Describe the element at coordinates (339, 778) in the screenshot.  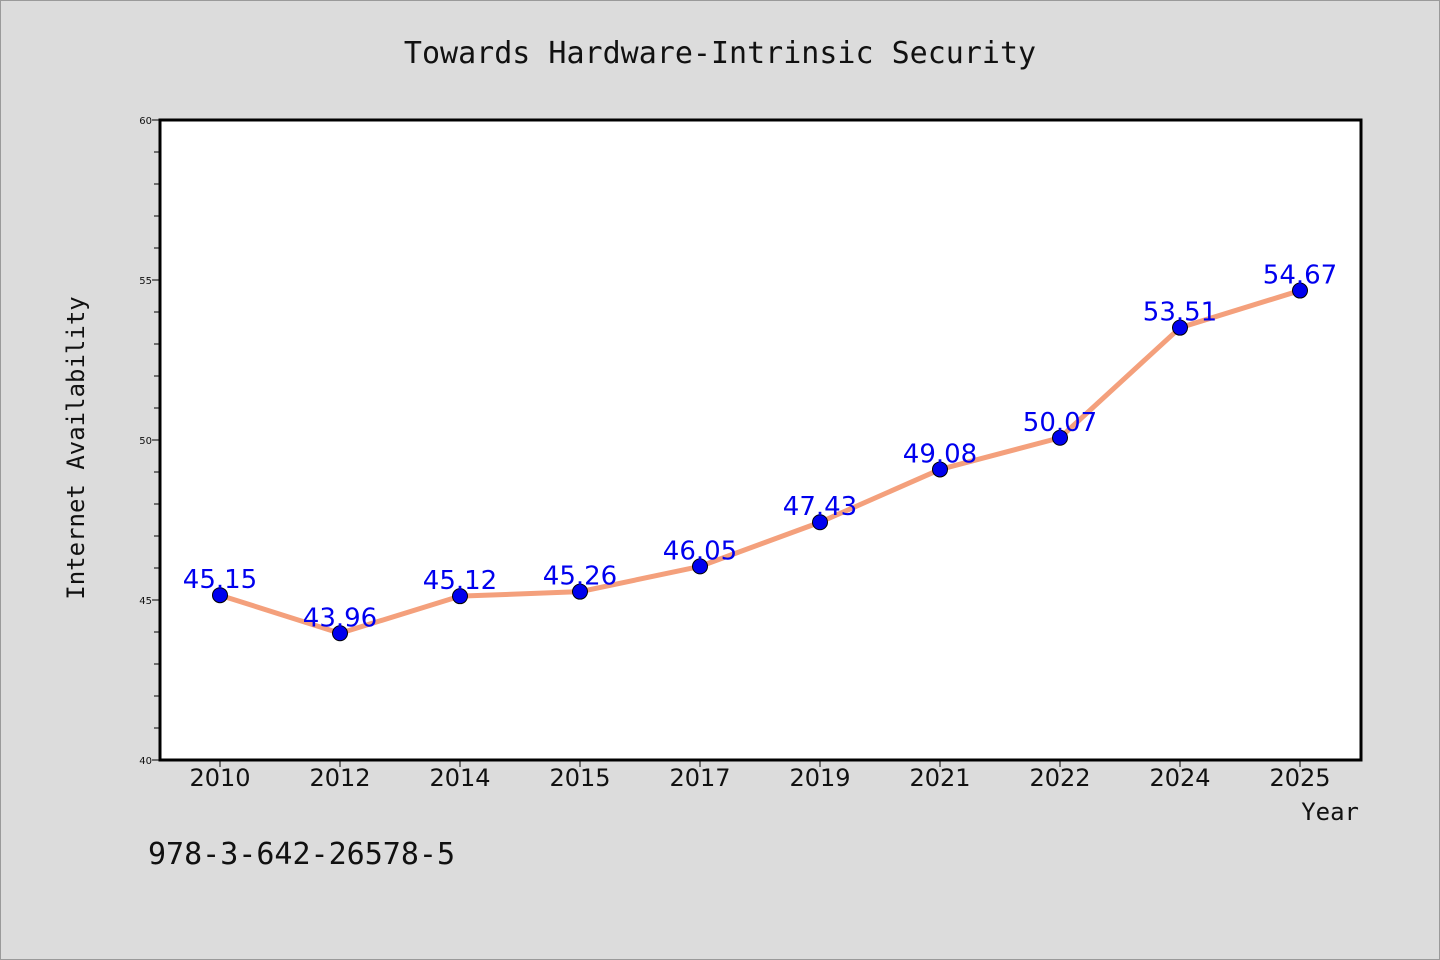
I see `x-tick-label: 2012` at that location.